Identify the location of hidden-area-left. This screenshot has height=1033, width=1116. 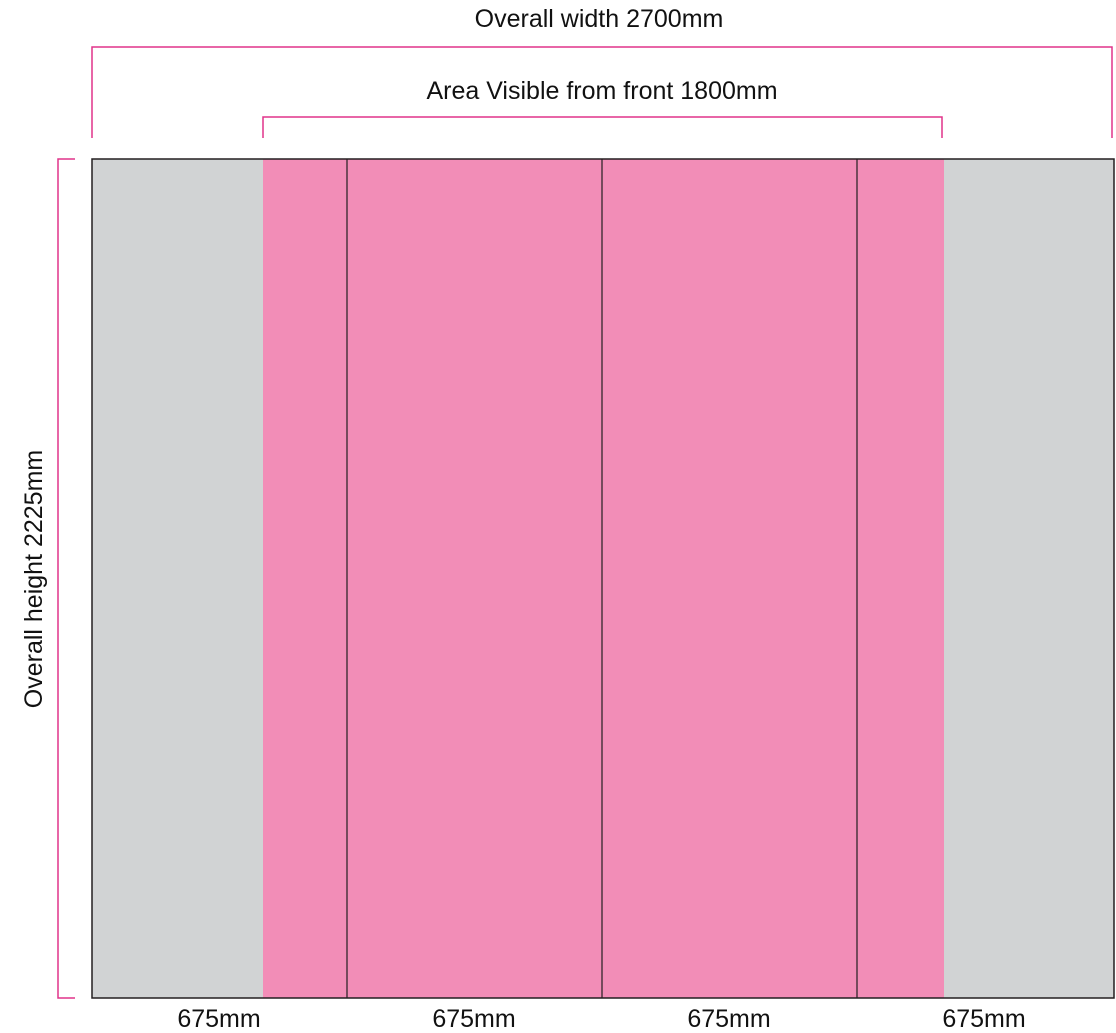
(177, 578).